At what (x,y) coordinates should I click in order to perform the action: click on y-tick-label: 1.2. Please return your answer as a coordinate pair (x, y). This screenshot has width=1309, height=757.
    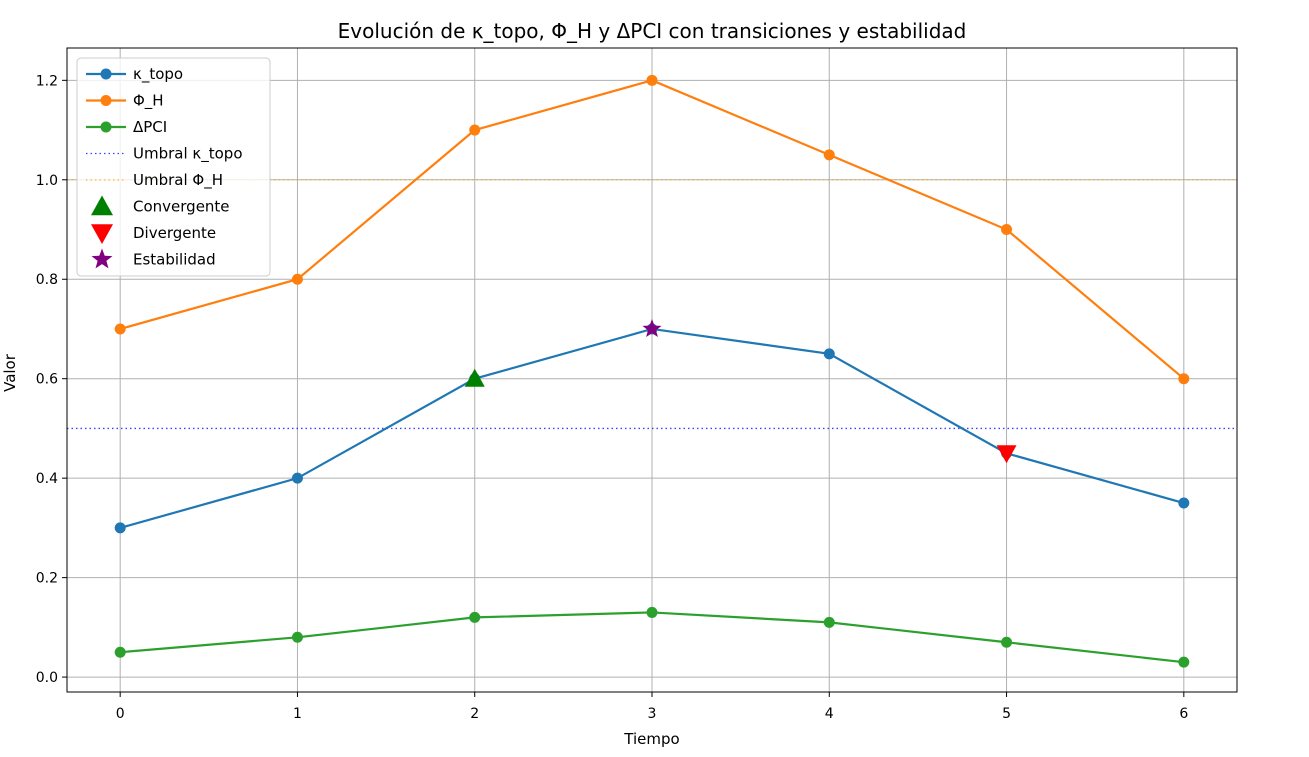
    Looking at the image, I should click on (47, 81).